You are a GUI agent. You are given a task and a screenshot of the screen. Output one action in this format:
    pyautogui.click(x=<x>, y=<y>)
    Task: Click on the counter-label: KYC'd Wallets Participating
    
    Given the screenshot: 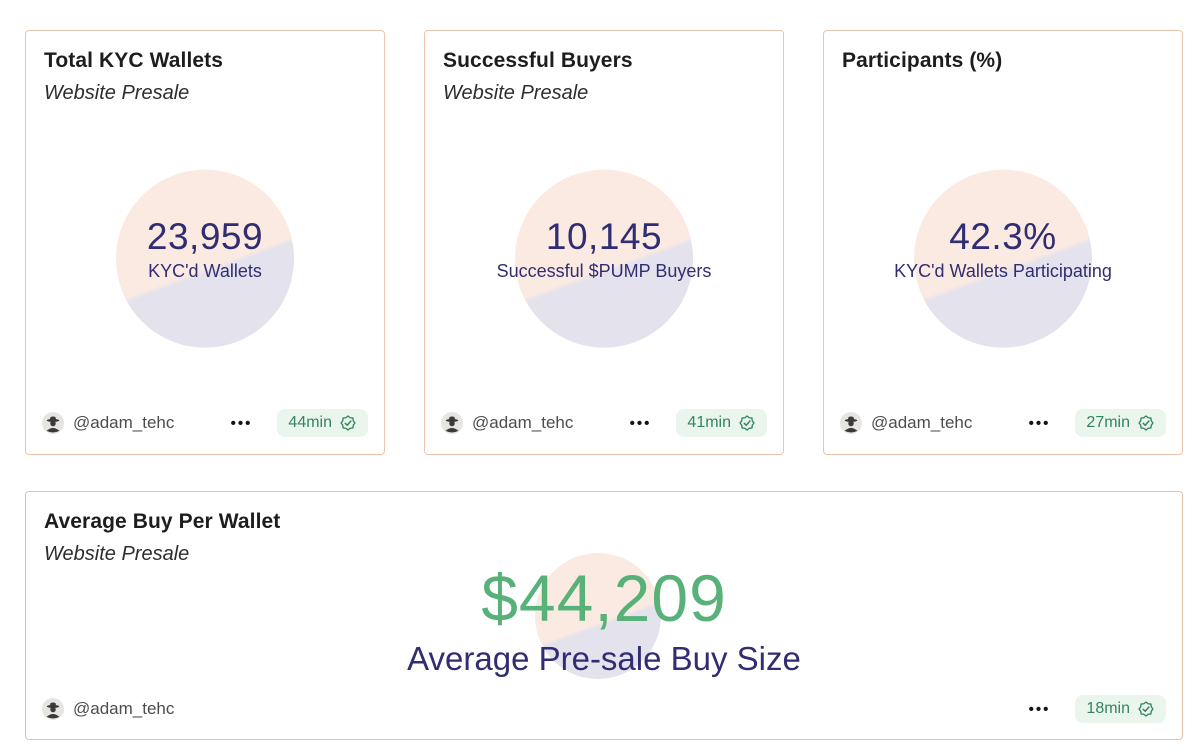 What is the action you would take?
    pyautogui.click(x=1003, y=270)
    